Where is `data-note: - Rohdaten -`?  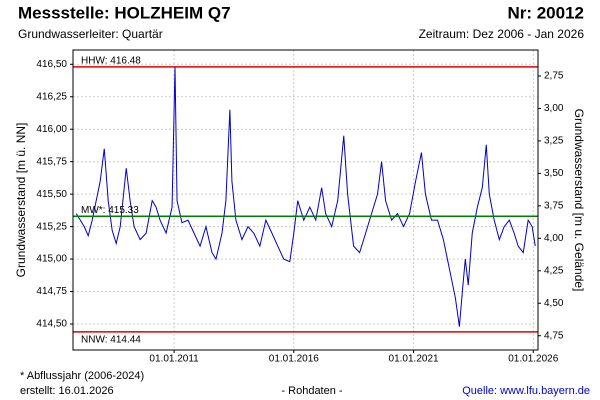
data-note: - Rohdaten - is located at coordinates (311, 391).